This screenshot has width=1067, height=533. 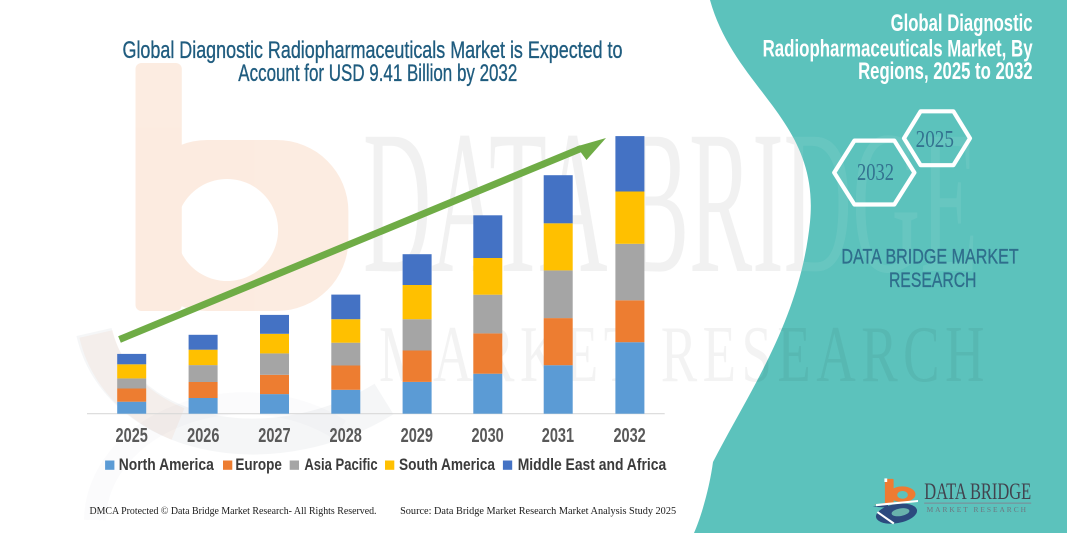 What do you see at coordinates (592, 465) in the screenshot?
I see `svg-text: Middle East and Africa` at bounding box center [592, 465].